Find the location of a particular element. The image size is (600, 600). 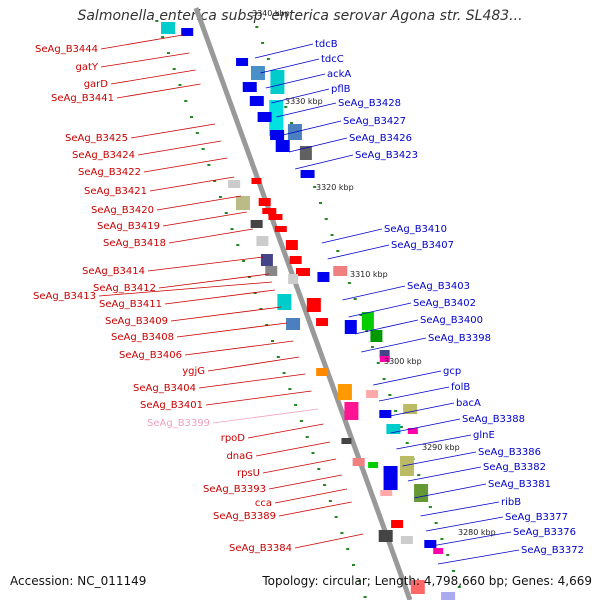

gene-label-forward: SeAg_B3402 is located at coordinates (444, 303).